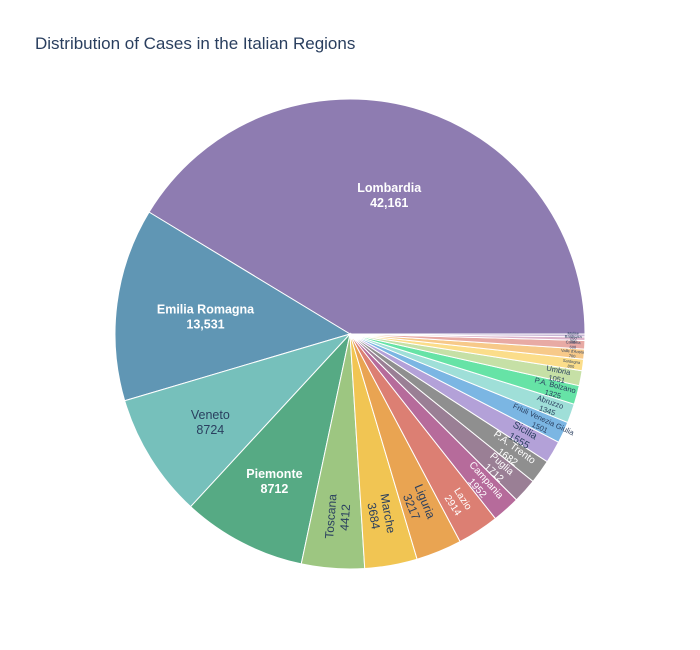 Image resolution: width=700 pixels, height=650 pixels. What do you see at coordinates (558, 375) in the screenshot?
I see `slice-label: Umbria1051` at bounding box center [558, 375].